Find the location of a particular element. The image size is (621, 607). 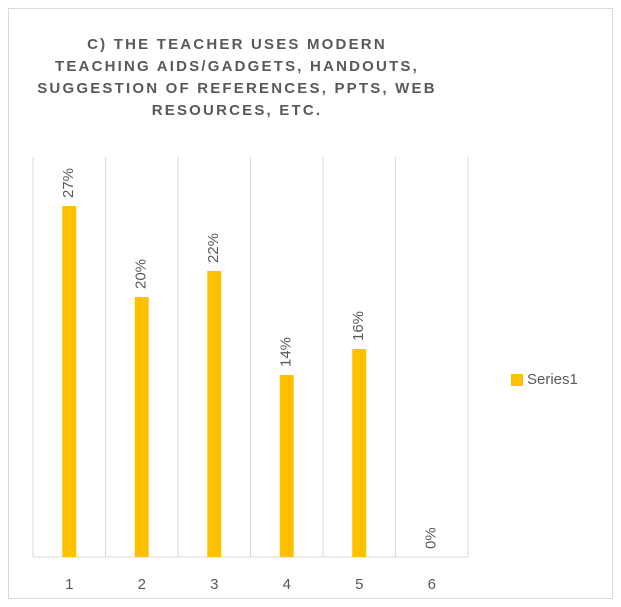

legend-label: Series1 is located at coordinates (552, 379).